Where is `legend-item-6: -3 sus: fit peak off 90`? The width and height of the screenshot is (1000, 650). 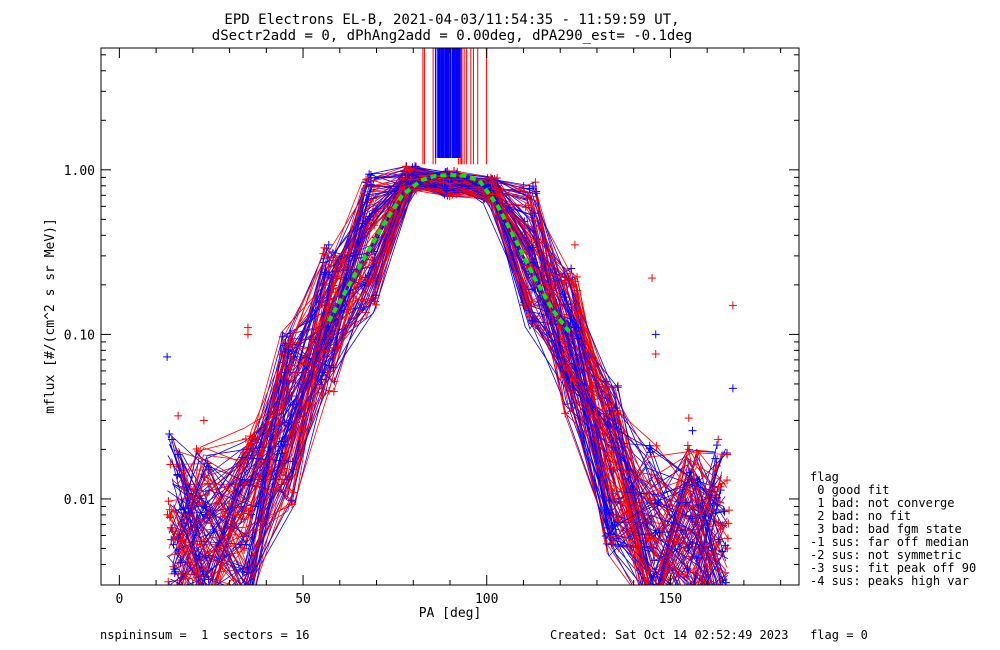
legend-item-6: -3 sus: fit peak off 90 is located at coordinates (893, 568).